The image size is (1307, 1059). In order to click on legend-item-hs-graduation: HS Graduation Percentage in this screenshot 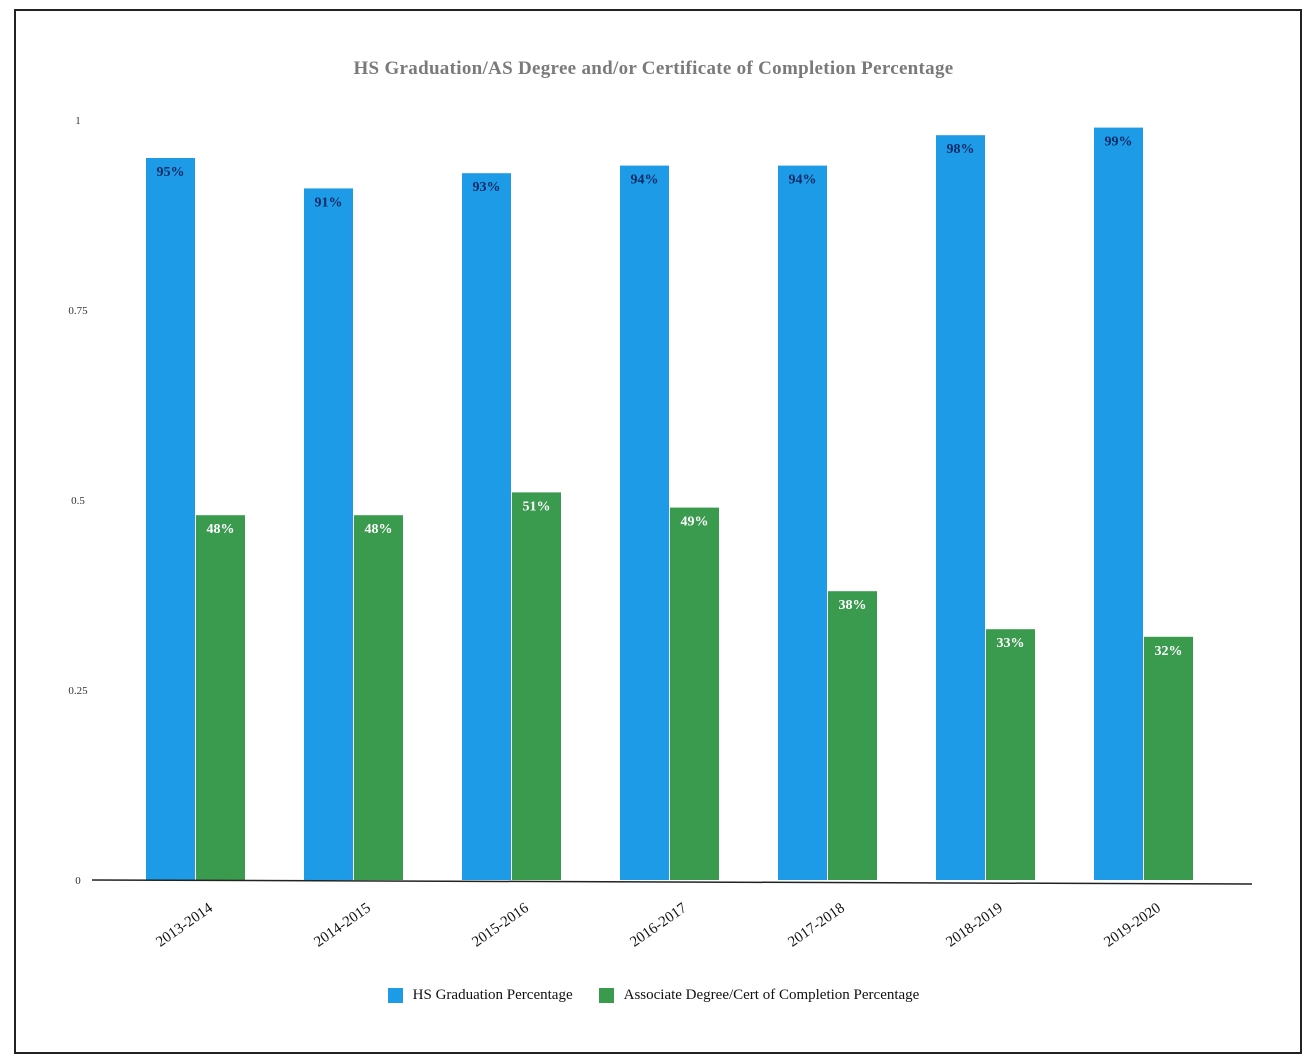, I will do `click(480, 995)`.